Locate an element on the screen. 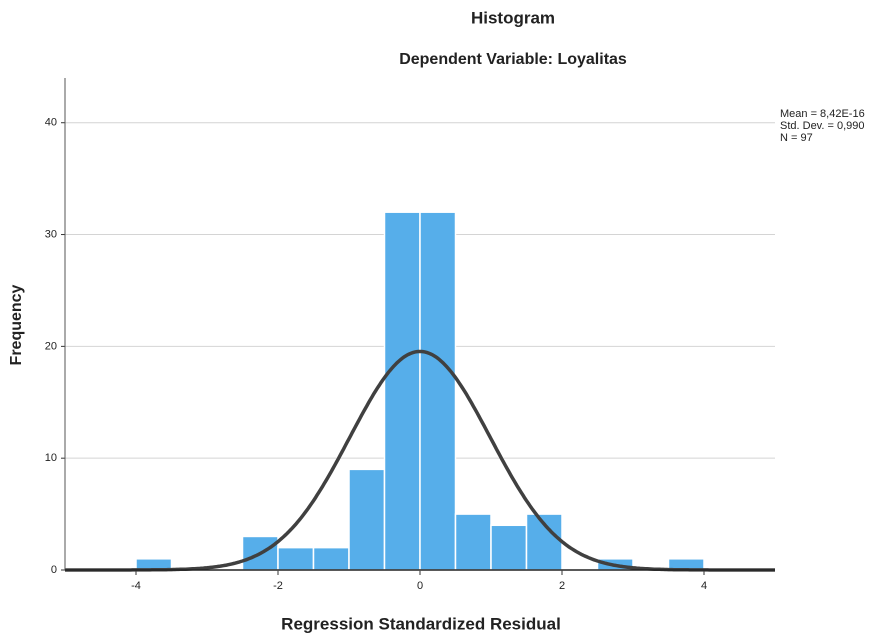  y-tick-label: 30 is located at coordinates (51, 234).